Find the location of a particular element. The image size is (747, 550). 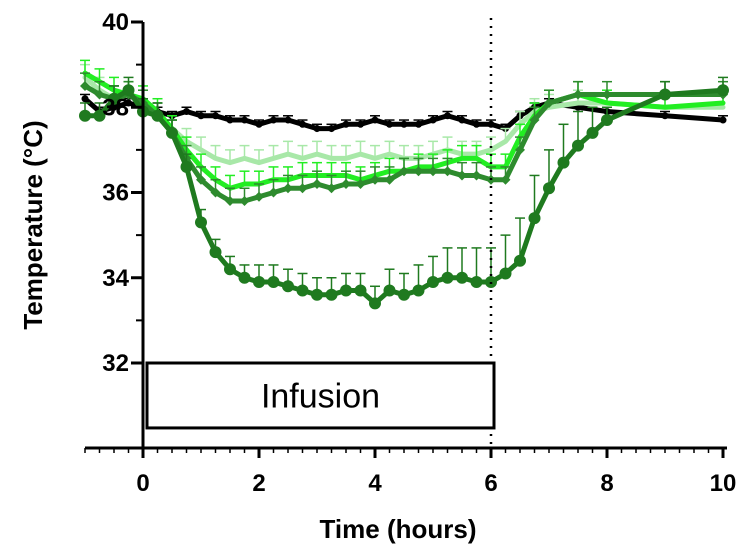

x-tick-label: 6 is located at coordinates (490, 483).